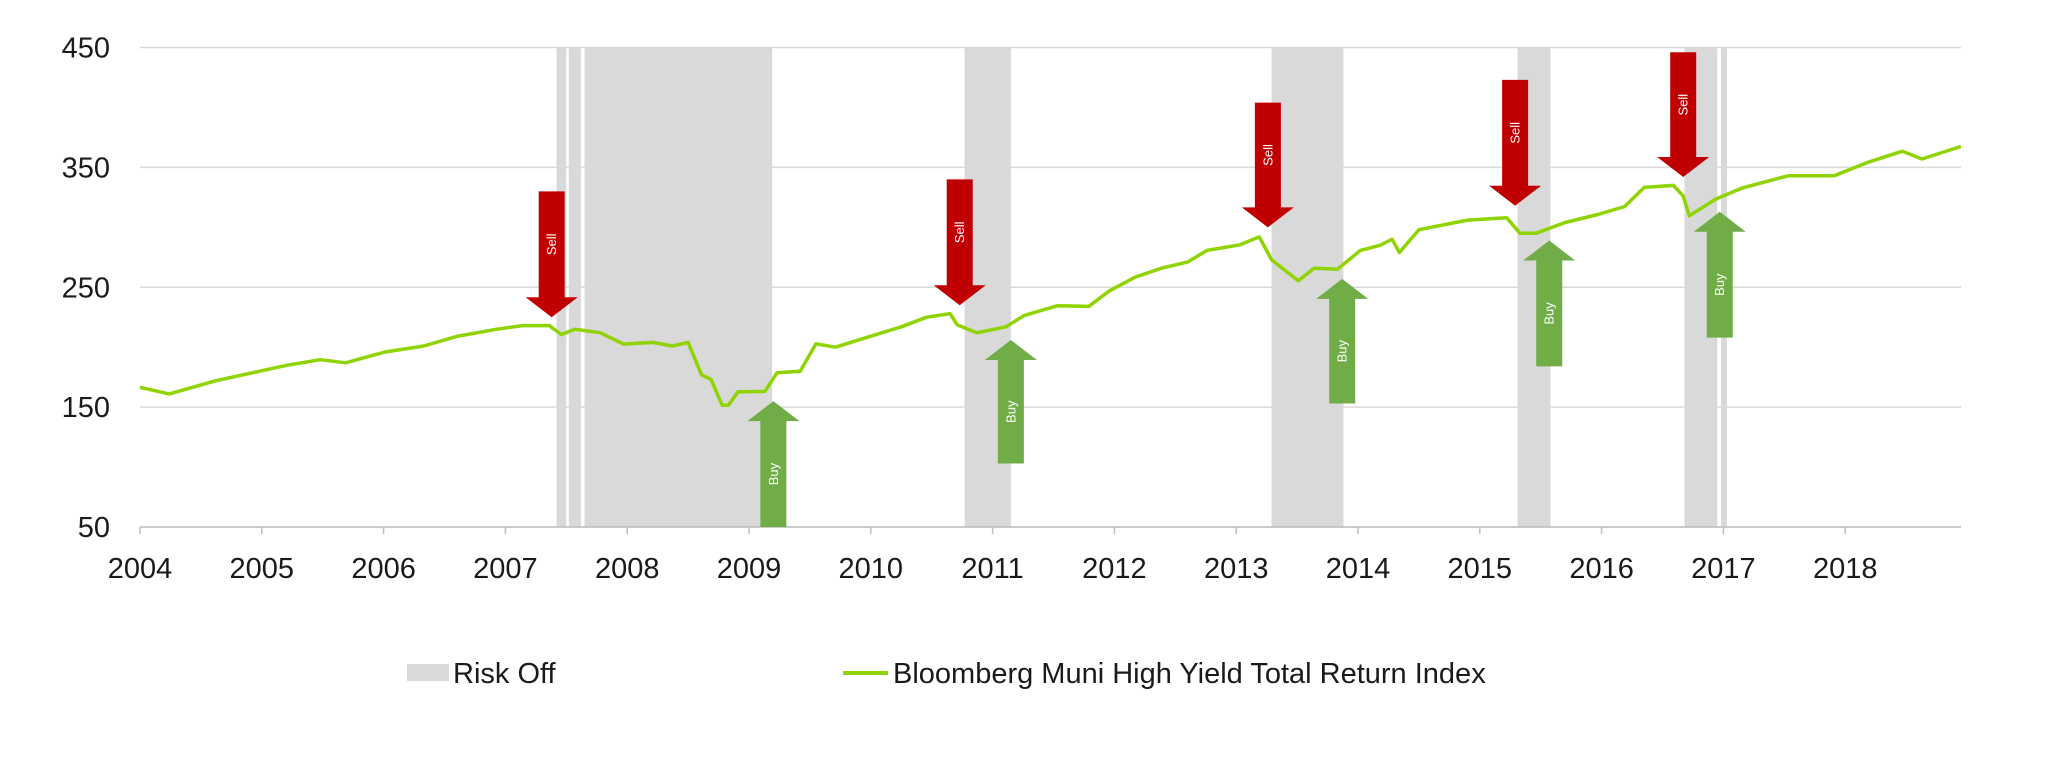  Describe the element at coordinates (383, 569) in the screenshot. I see `x-tick-label: 2006` at that location.